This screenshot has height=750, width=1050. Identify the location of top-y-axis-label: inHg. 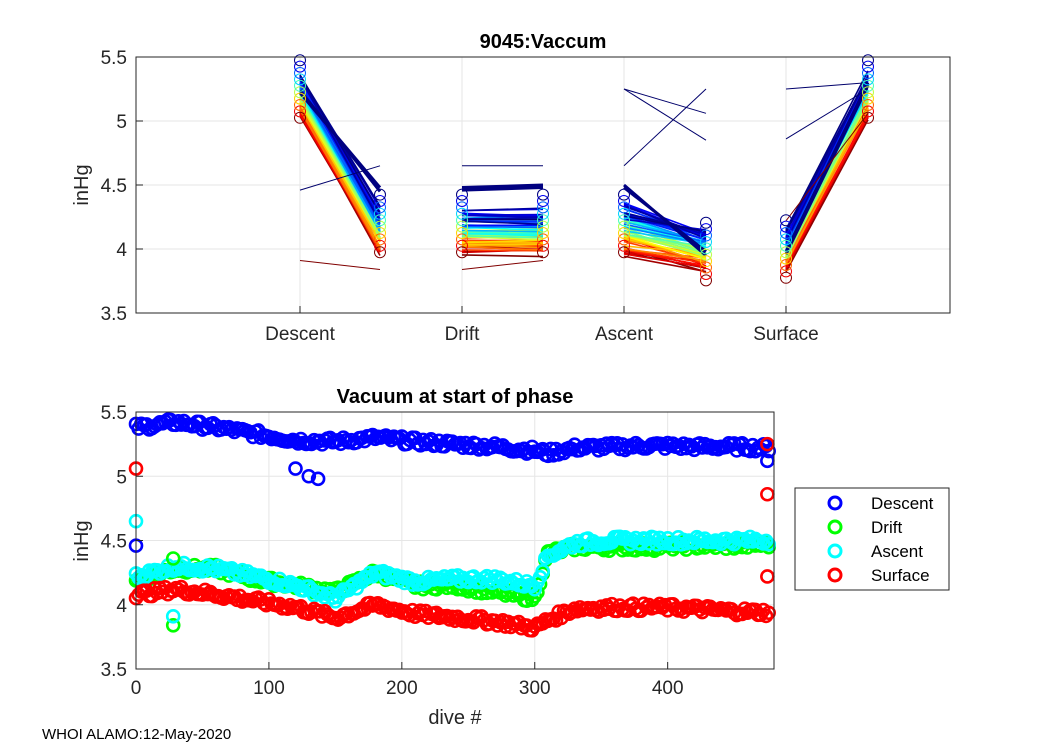
(82, 184).